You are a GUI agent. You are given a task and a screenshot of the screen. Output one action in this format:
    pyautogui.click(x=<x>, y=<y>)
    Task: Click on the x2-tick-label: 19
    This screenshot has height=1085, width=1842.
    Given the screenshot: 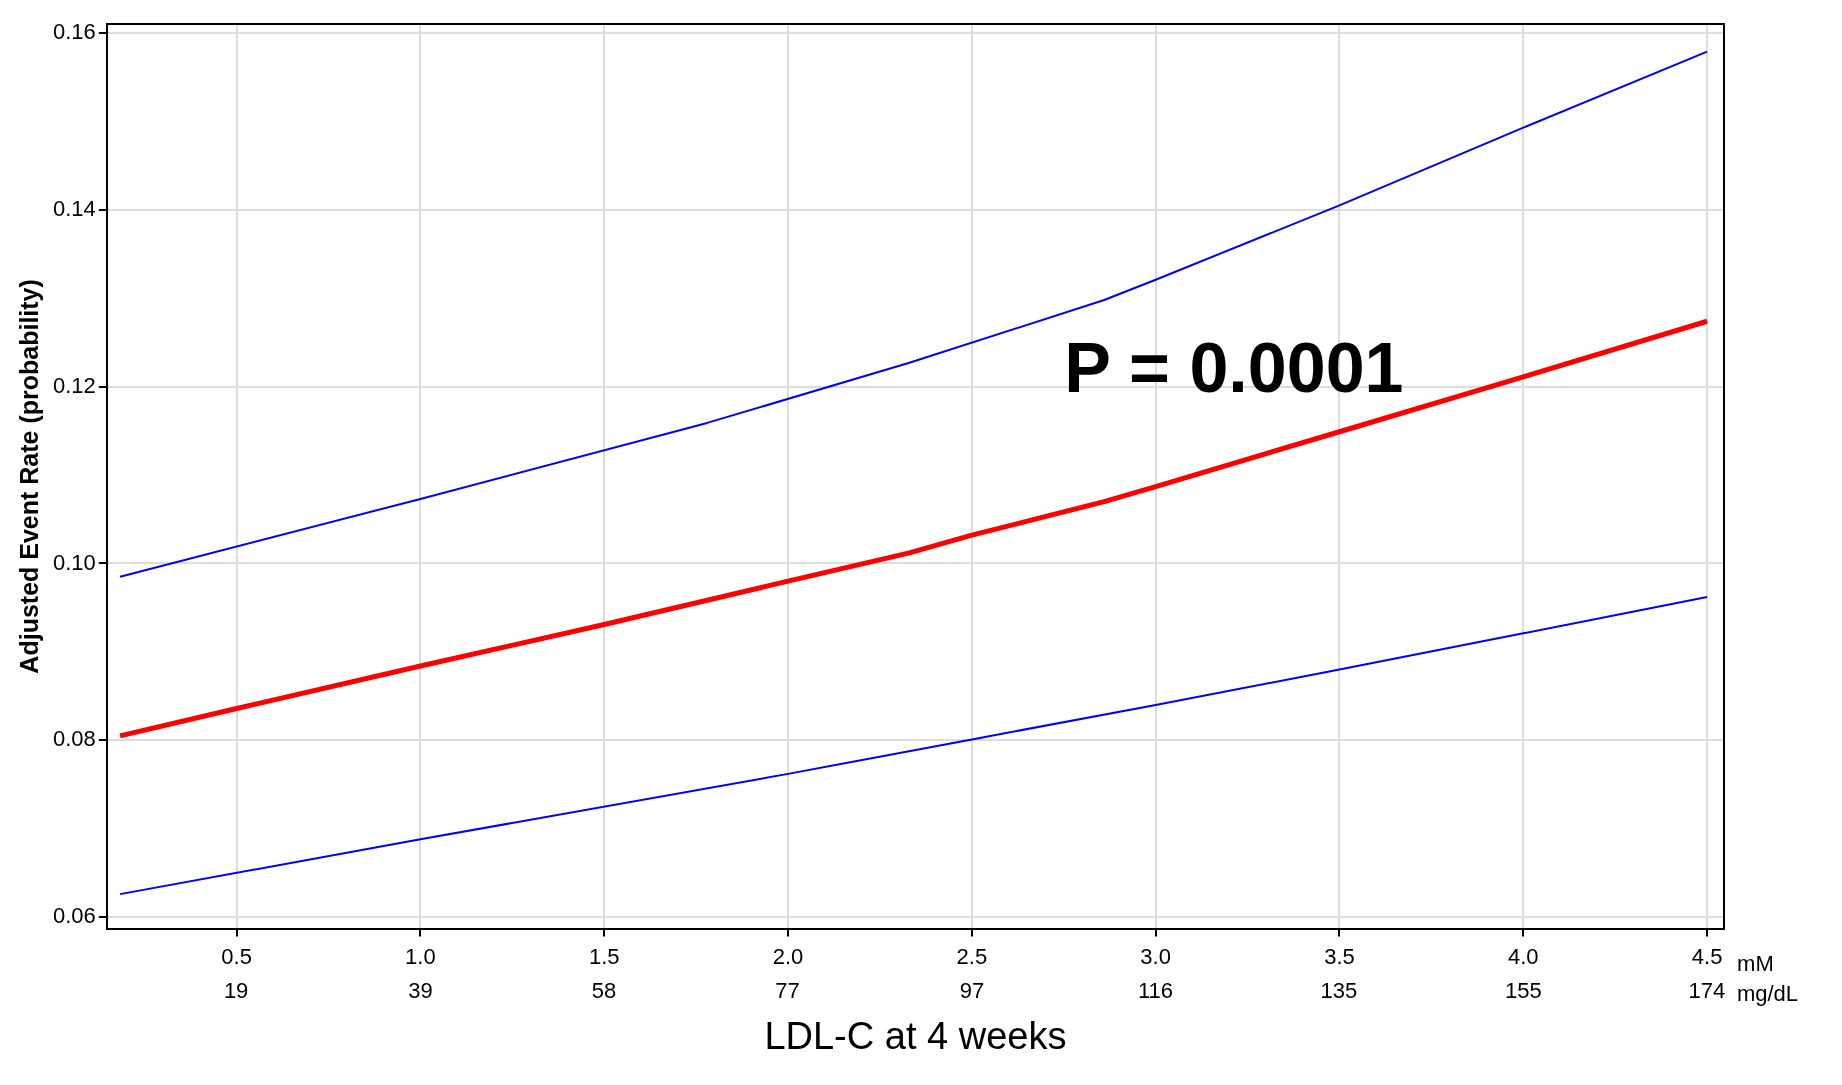 What is the action you would take?
    pyautogui.click(x=236, y=991)
    